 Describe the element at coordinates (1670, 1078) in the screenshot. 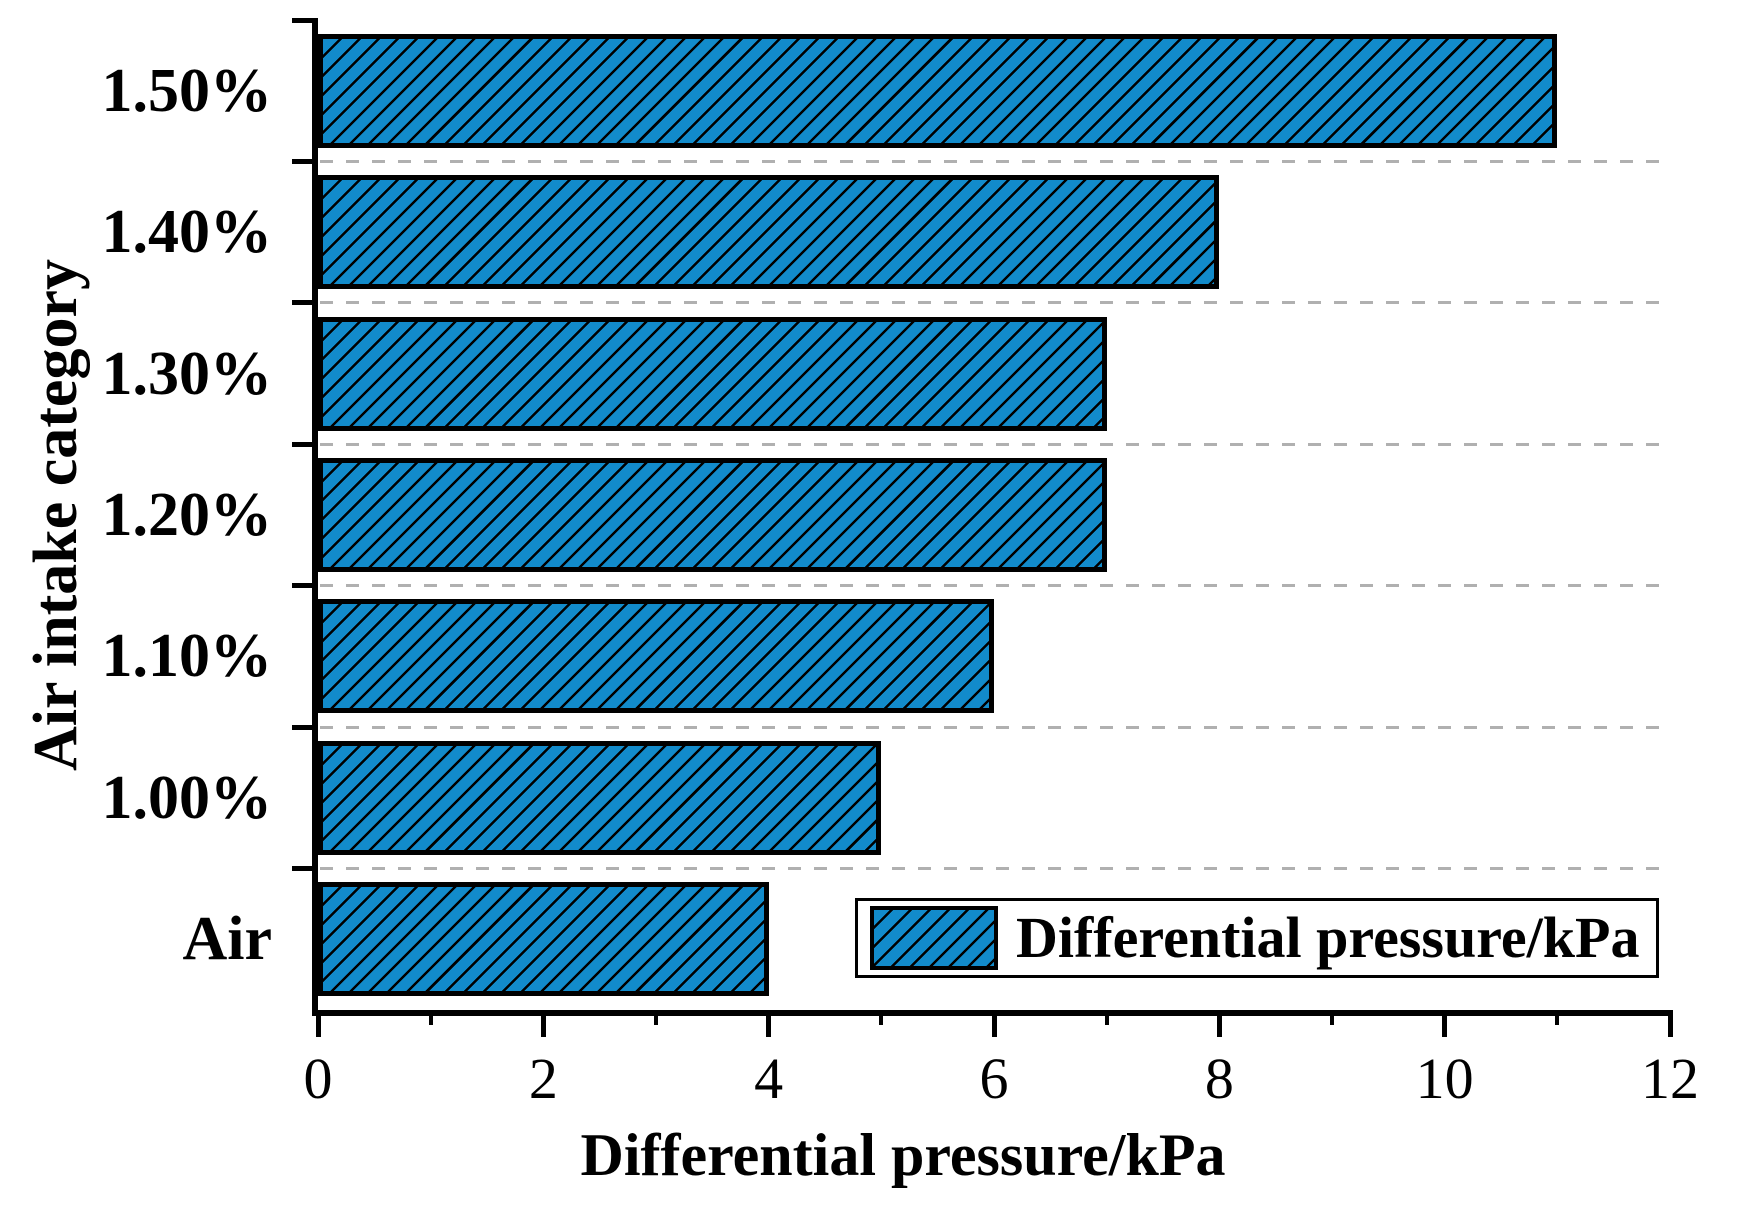

I see `x-tick-label-12: 12` at that location.